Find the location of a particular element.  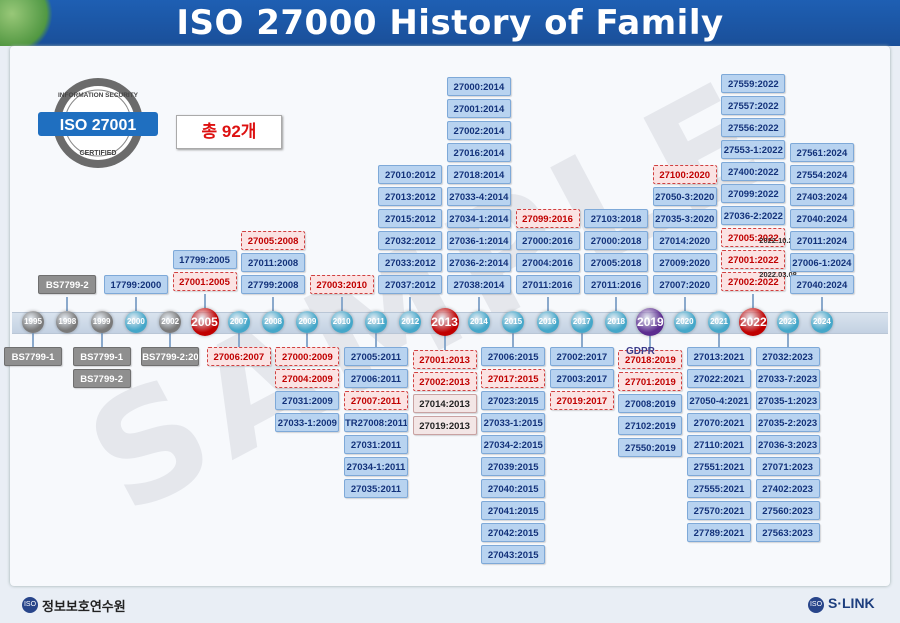

standard-box: 27014:2020 is located at coordinates (684, 240).